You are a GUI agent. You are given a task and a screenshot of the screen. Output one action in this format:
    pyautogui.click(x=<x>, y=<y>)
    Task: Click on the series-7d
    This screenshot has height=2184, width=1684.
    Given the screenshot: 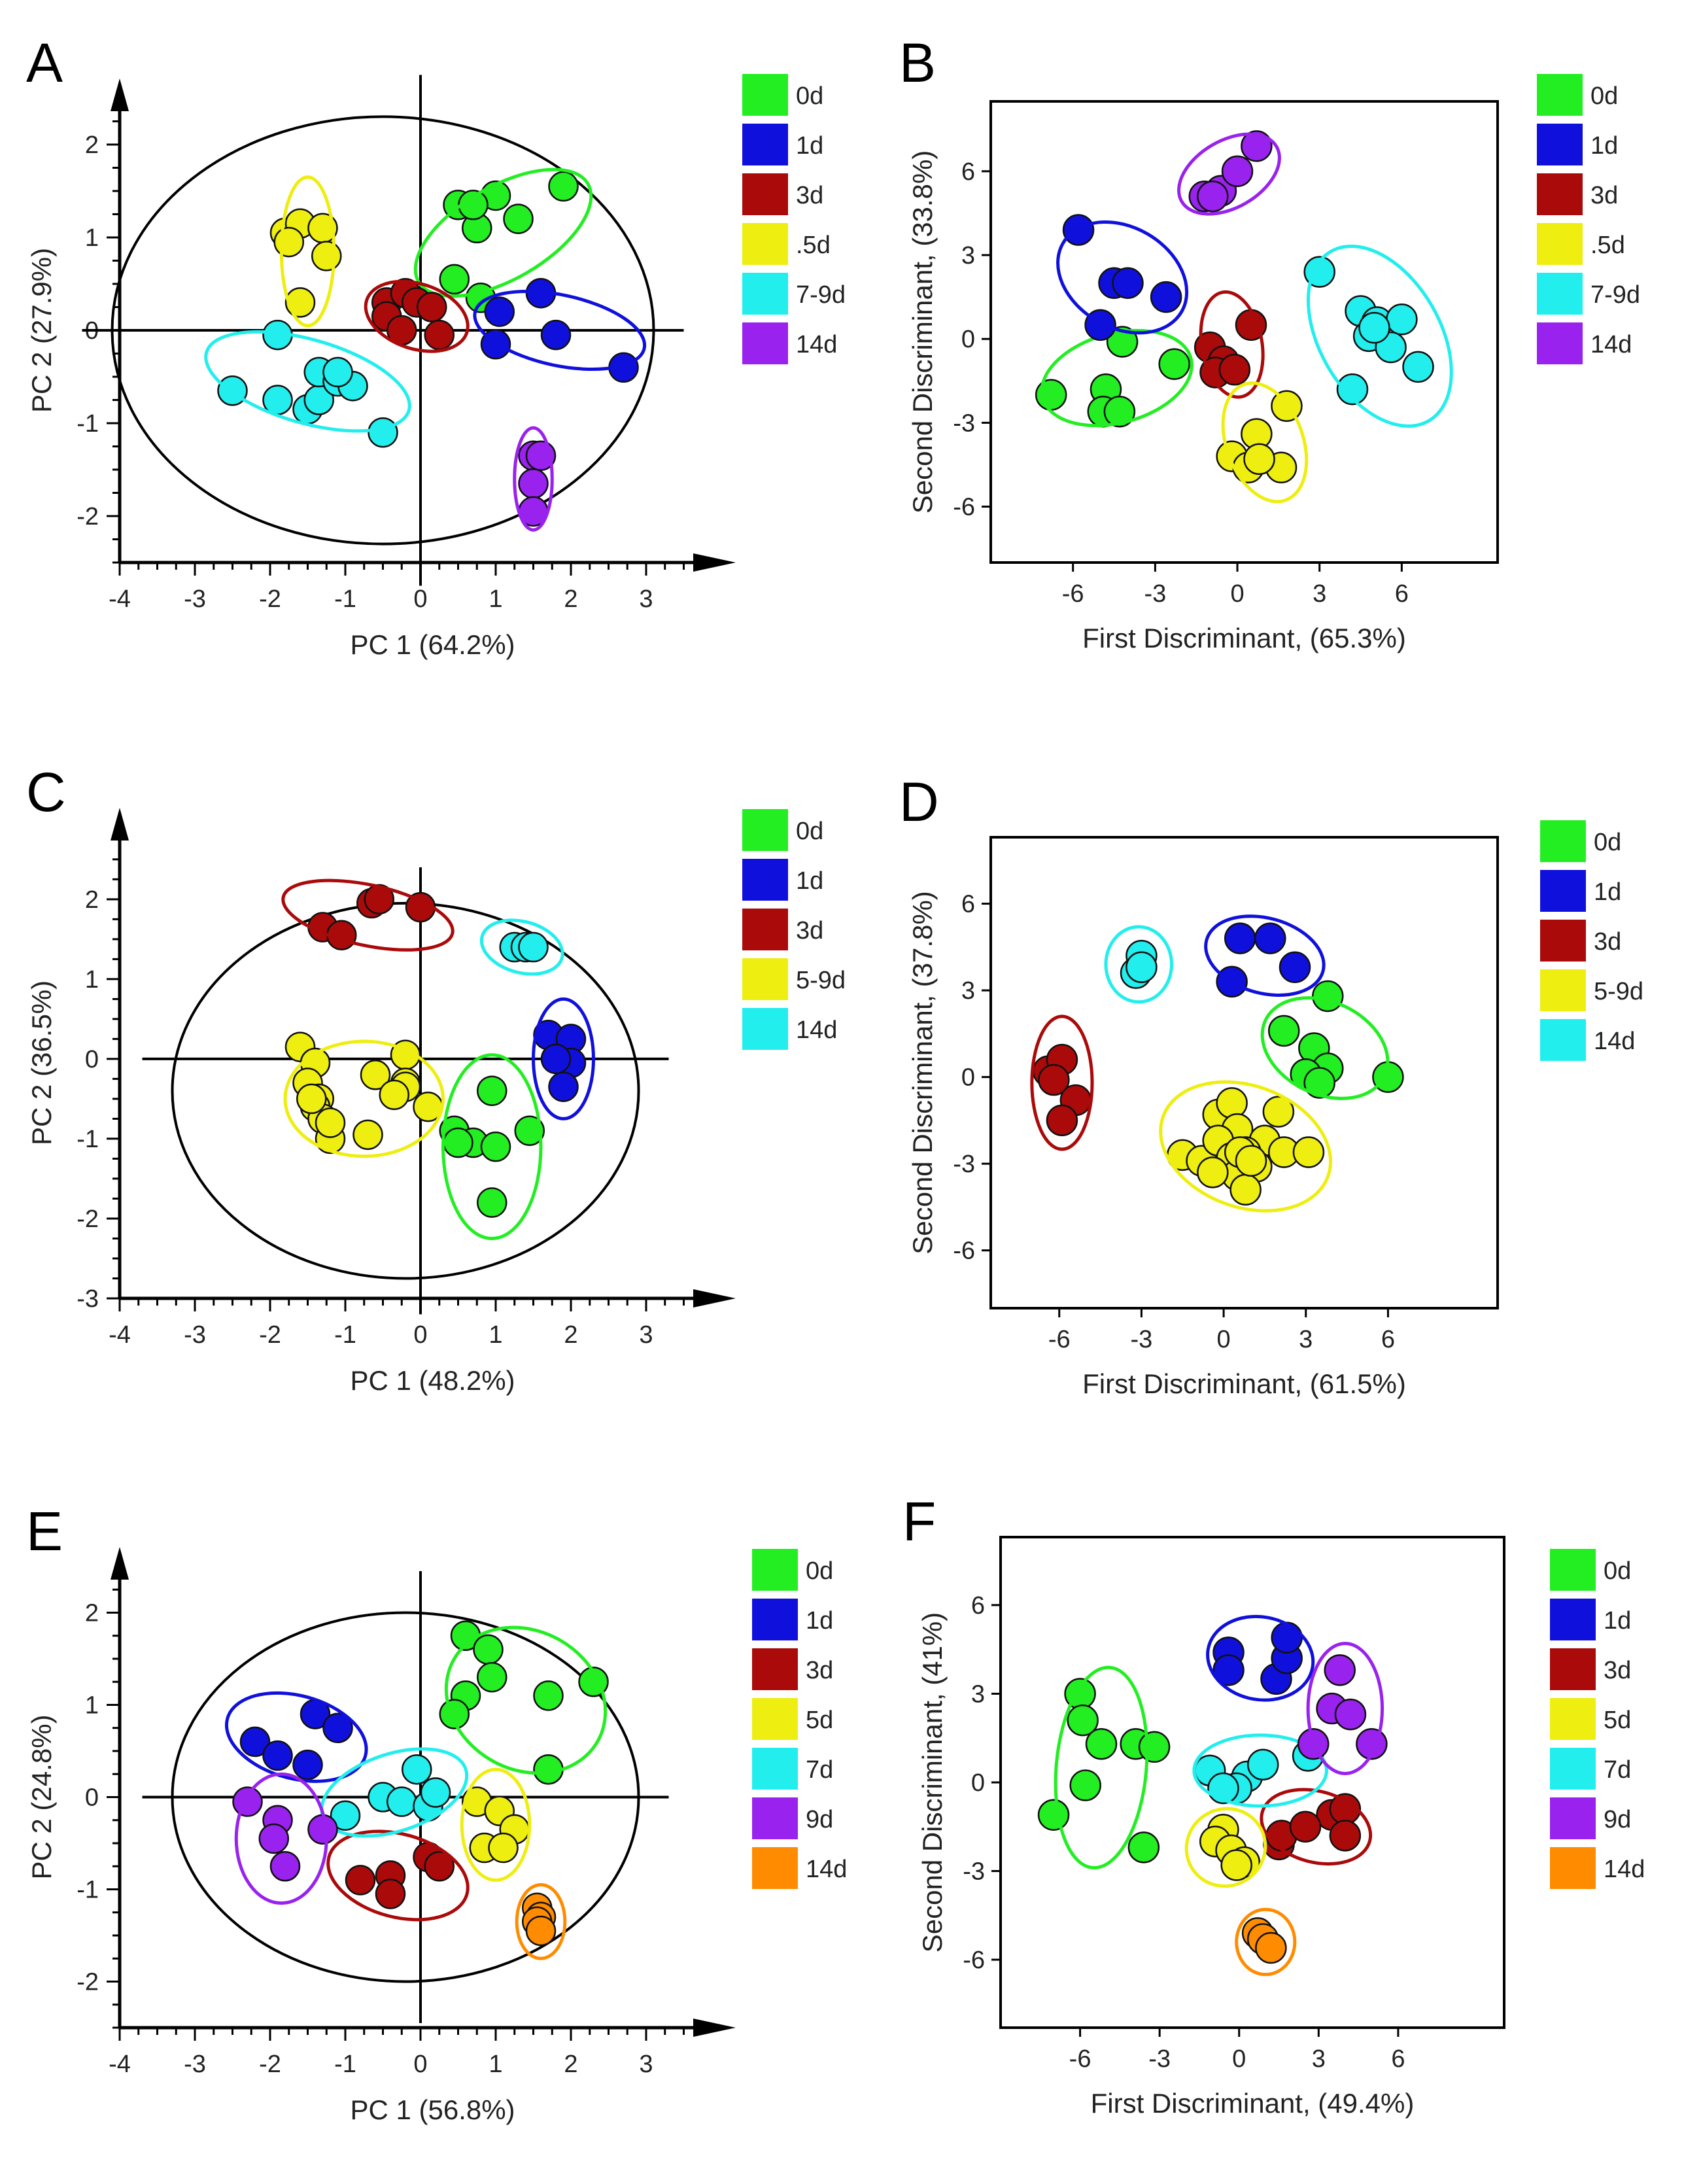 What is the action you would take?
    pyautogui.click(x=394, y=1792)
    